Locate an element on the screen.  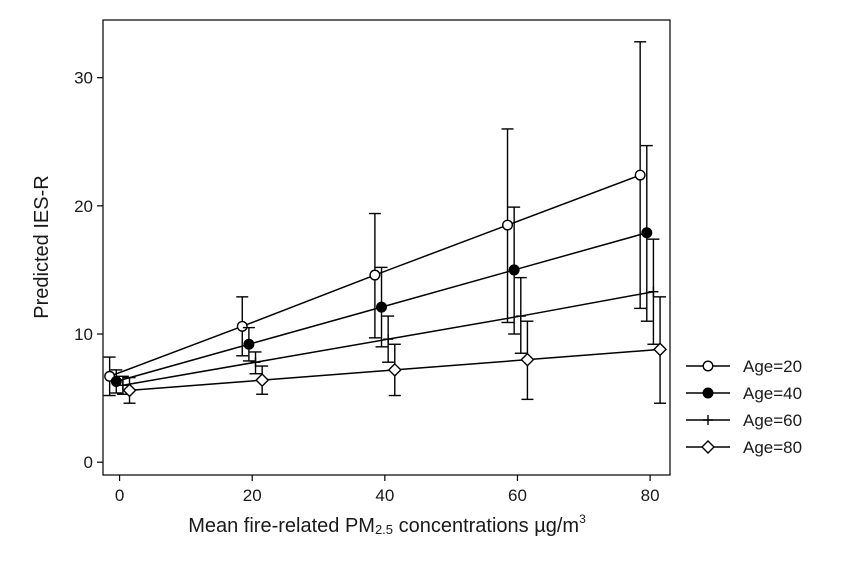
legend-item-4: Age=80 is located at coordinates (744, 447).